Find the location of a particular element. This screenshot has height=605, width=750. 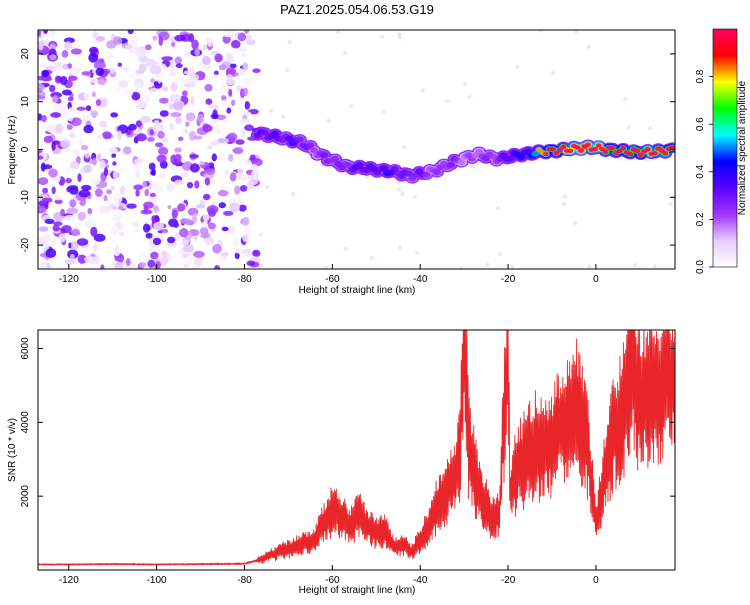

snr-x-axis-label: Height of straight line (km) is located at coordinates (357, 590).